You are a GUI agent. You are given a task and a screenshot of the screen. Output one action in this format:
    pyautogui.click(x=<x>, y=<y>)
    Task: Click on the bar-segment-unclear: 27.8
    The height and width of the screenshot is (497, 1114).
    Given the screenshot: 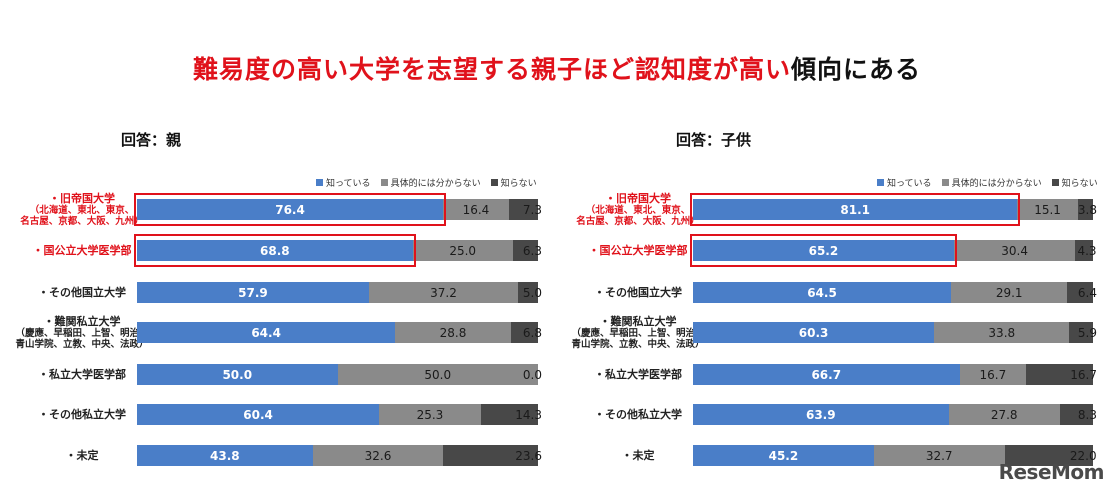 What is the action you would take?
    pyautogui.click(x=1004, y=414)
    